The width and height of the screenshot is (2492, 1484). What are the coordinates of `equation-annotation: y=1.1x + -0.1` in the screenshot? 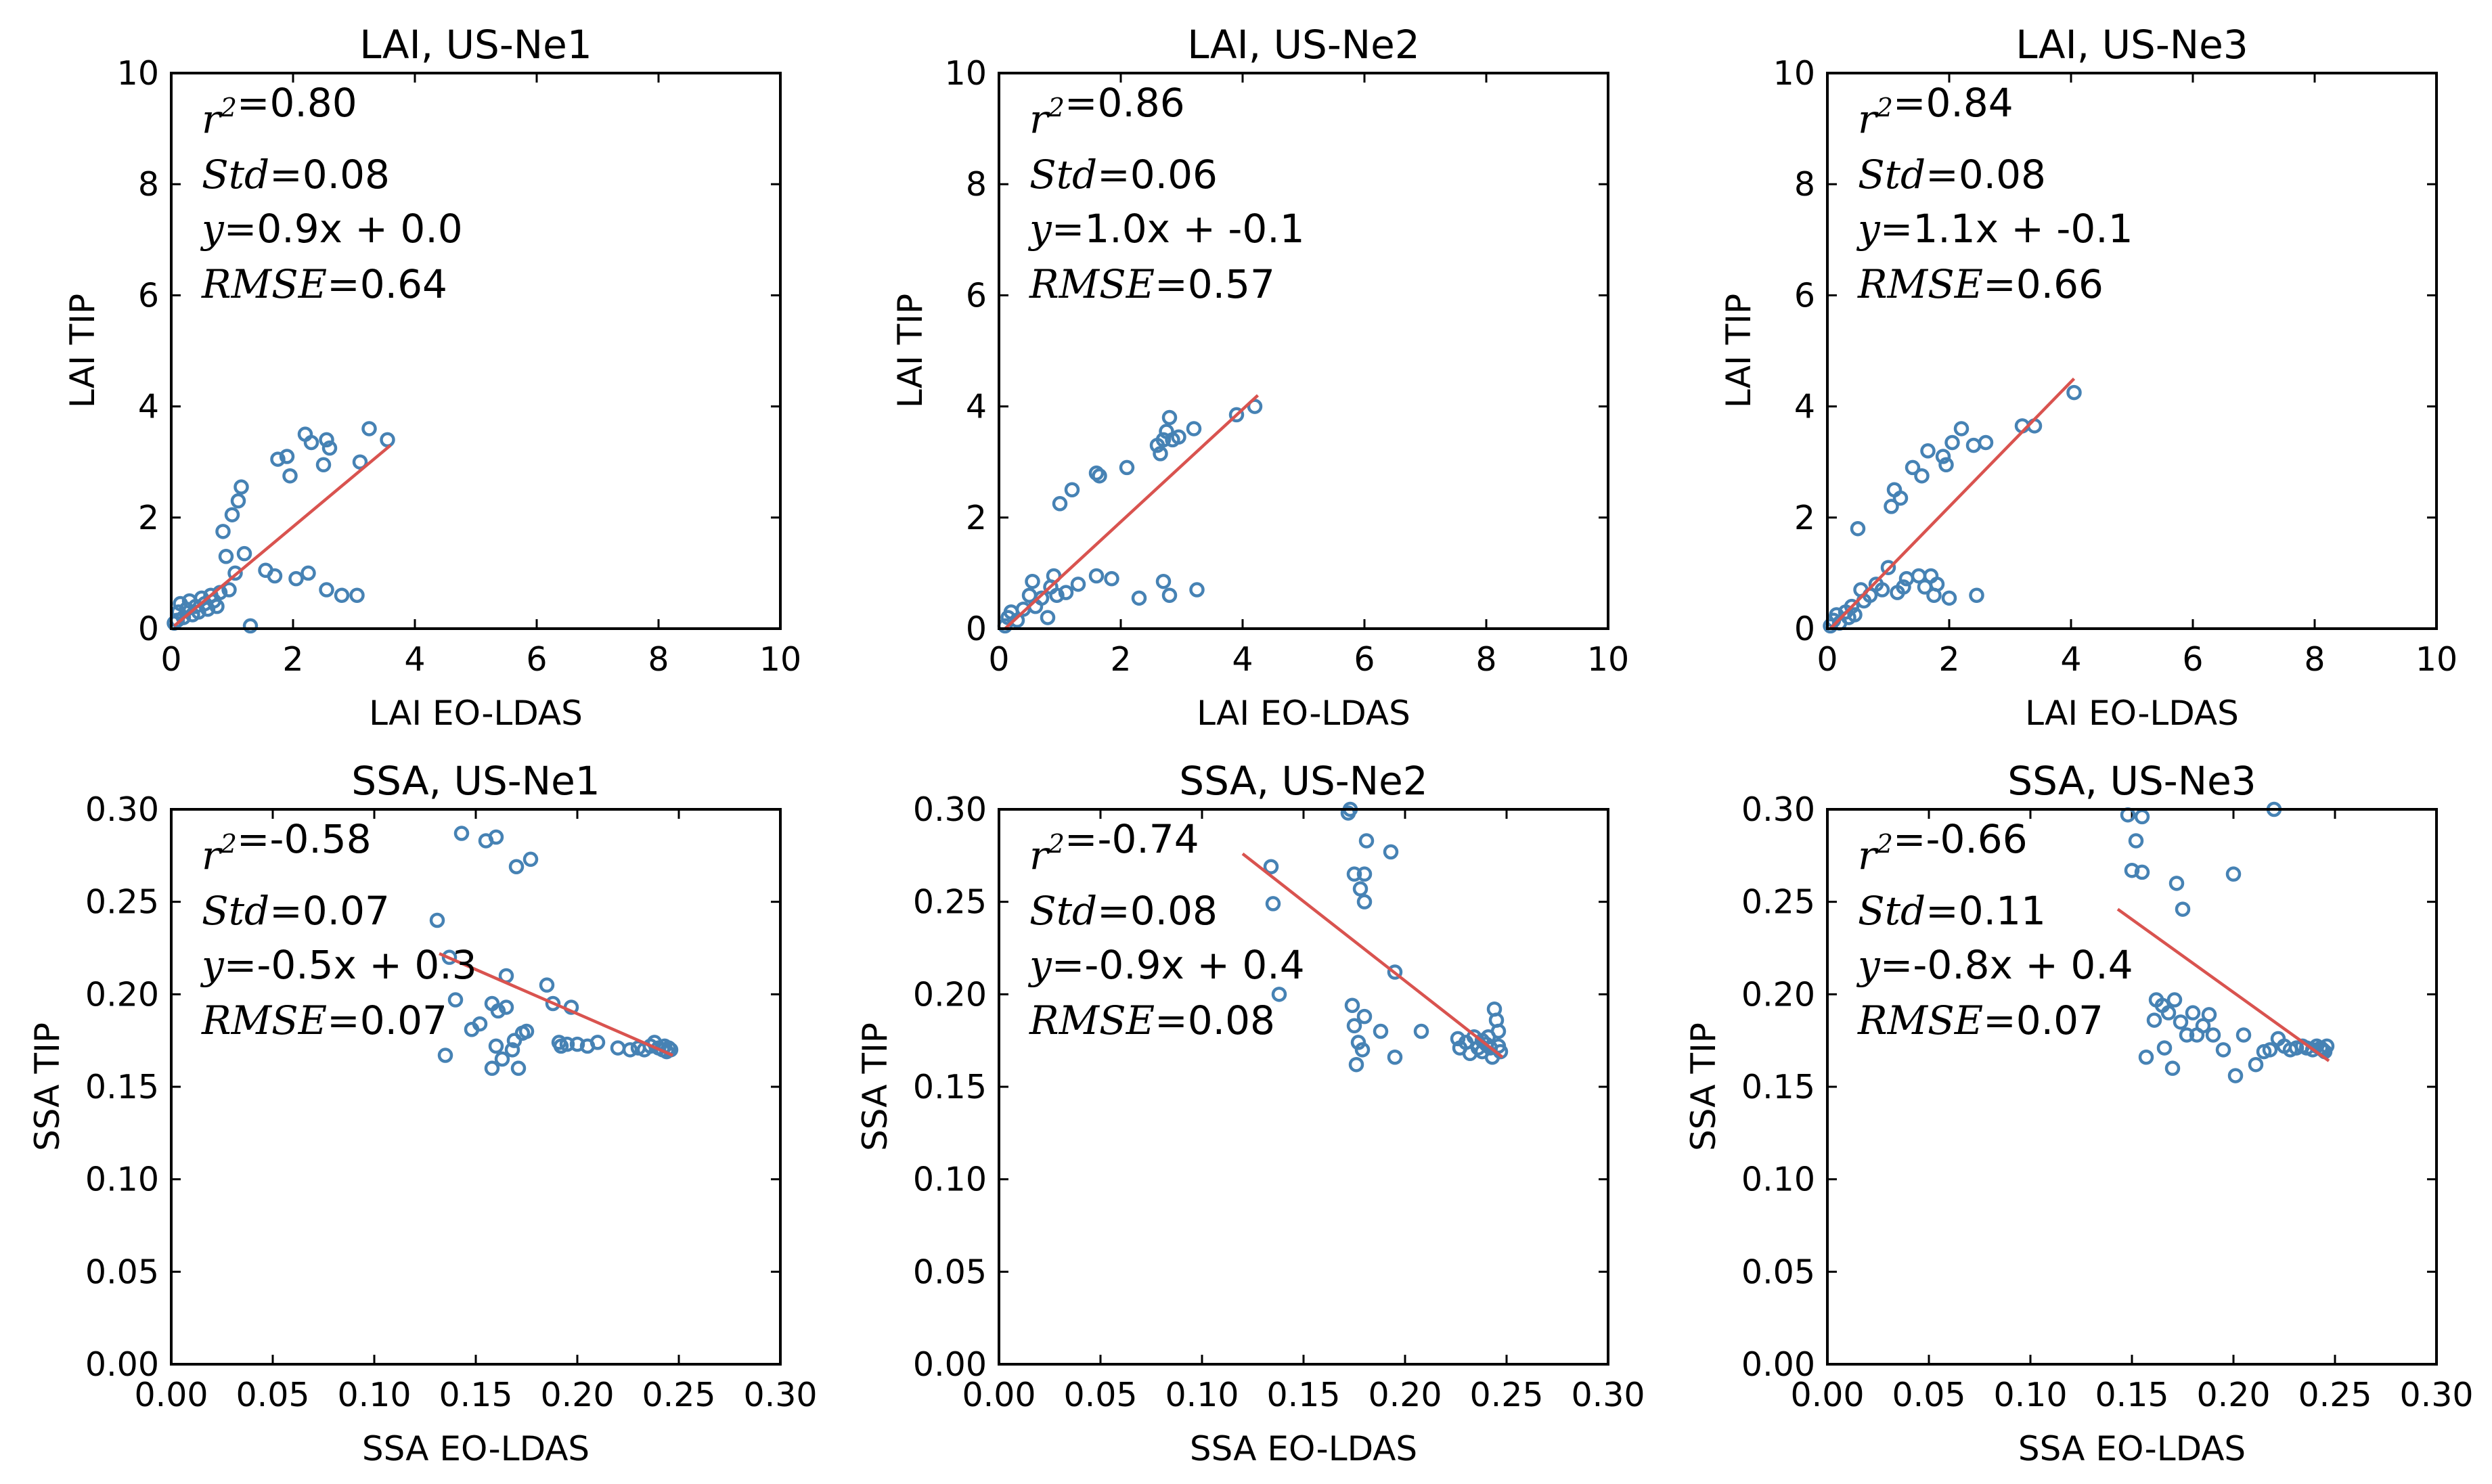 It's located at (1994, 229).